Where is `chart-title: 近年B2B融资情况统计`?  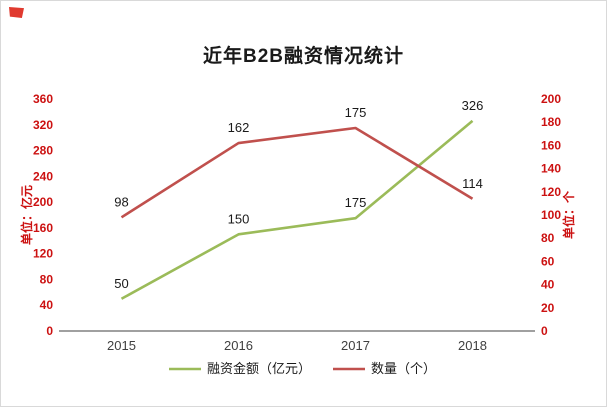 chart-title: 近年B2B融资情况统计 is located at coordinates (303, 56).